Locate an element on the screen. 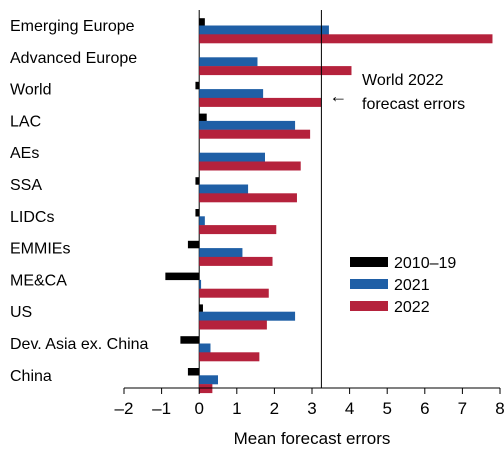 The width and height of the screenshot is (504, 450). x-tick-label: 1 is located at coordinates (236, 408).